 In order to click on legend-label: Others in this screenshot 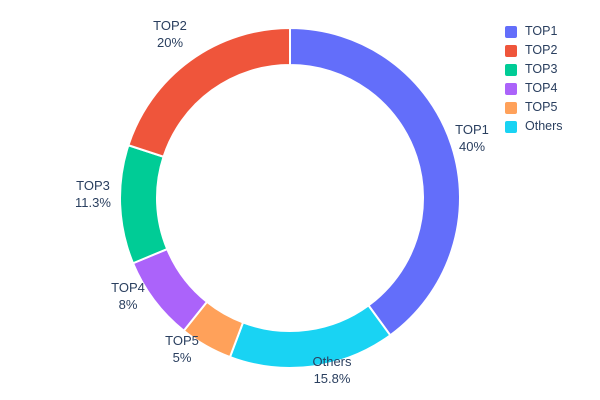, I will do `click(544, 126)`.